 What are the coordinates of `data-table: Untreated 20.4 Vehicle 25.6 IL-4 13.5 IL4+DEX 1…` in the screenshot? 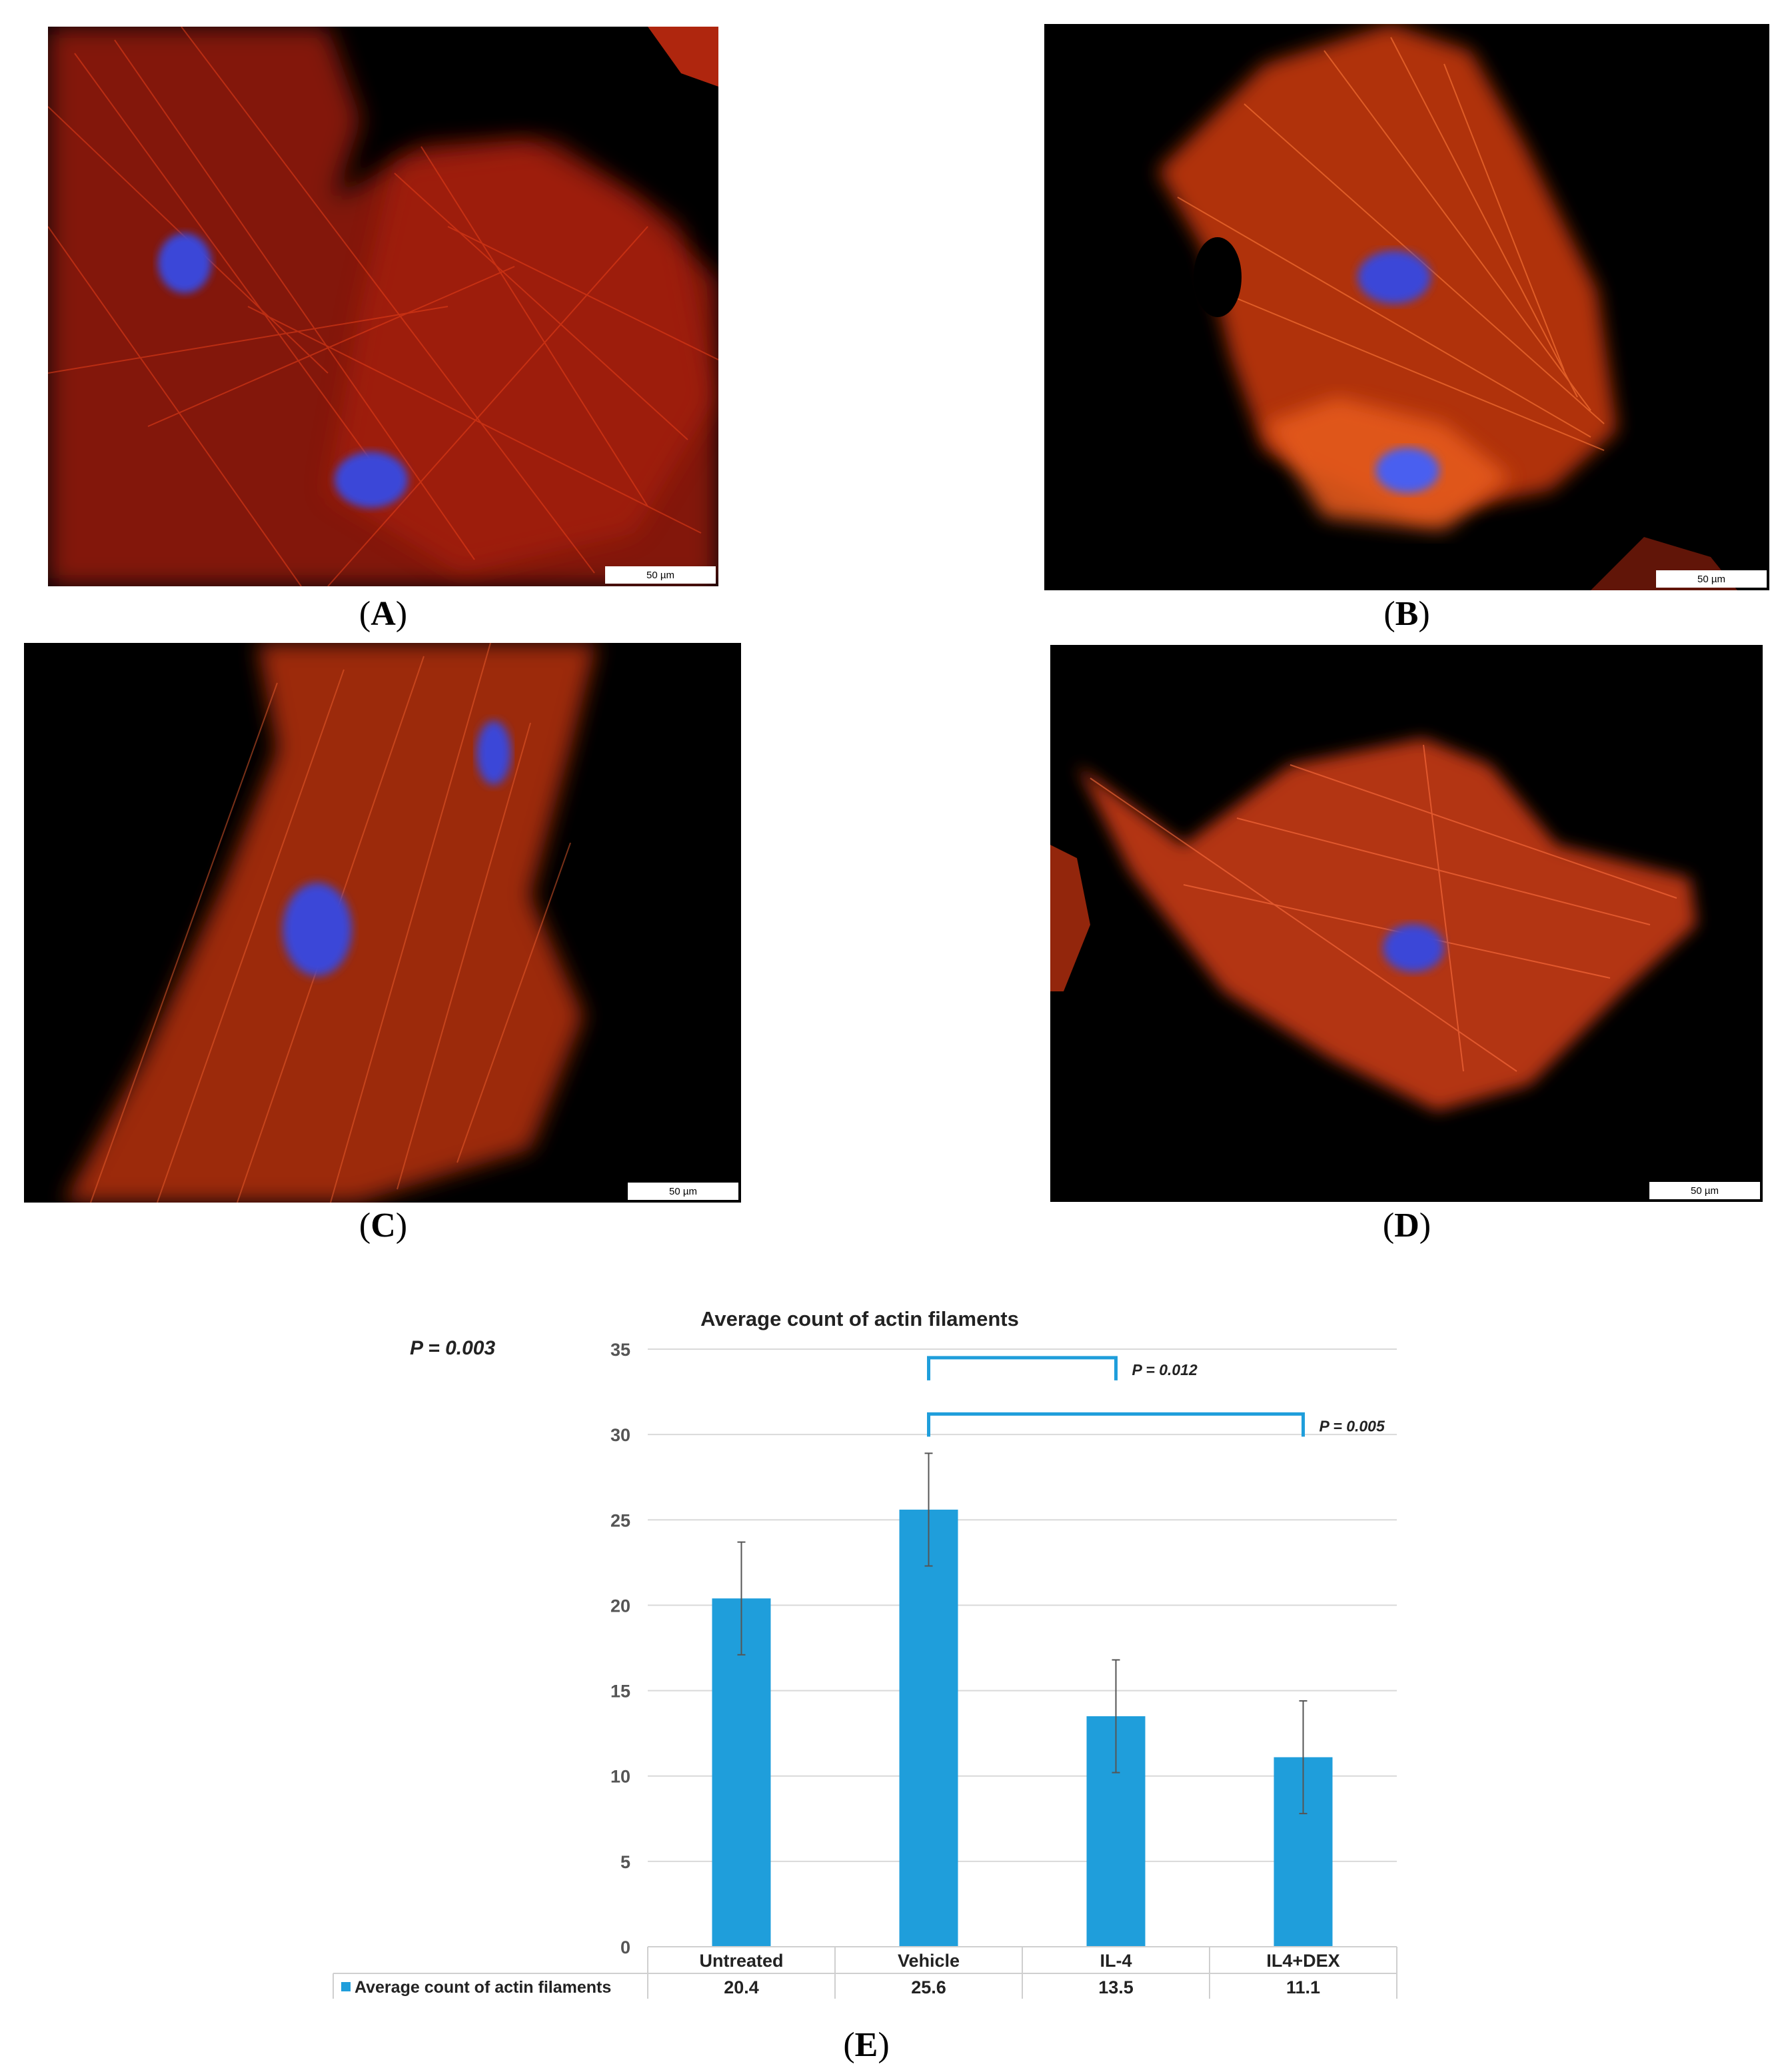 It's located at (865, 1972).